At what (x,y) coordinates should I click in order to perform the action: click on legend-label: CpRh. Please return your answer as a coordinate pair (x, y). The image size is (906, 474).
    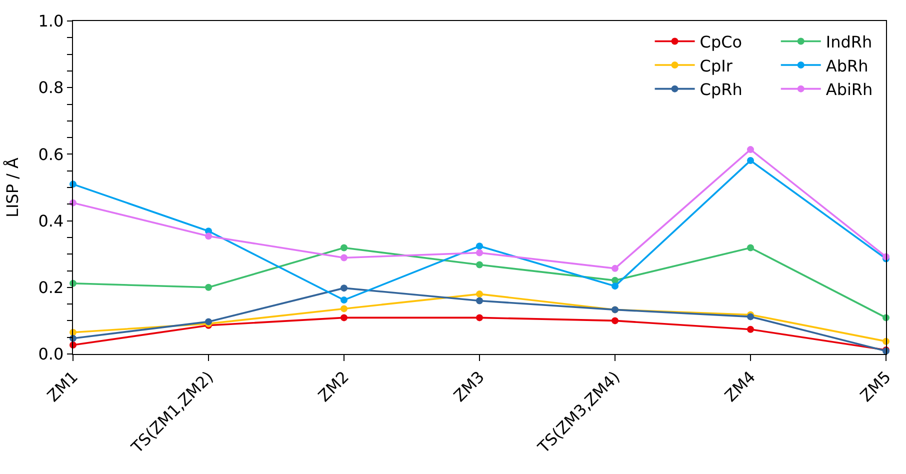
    Looking at the image, I should click on (721, 90).